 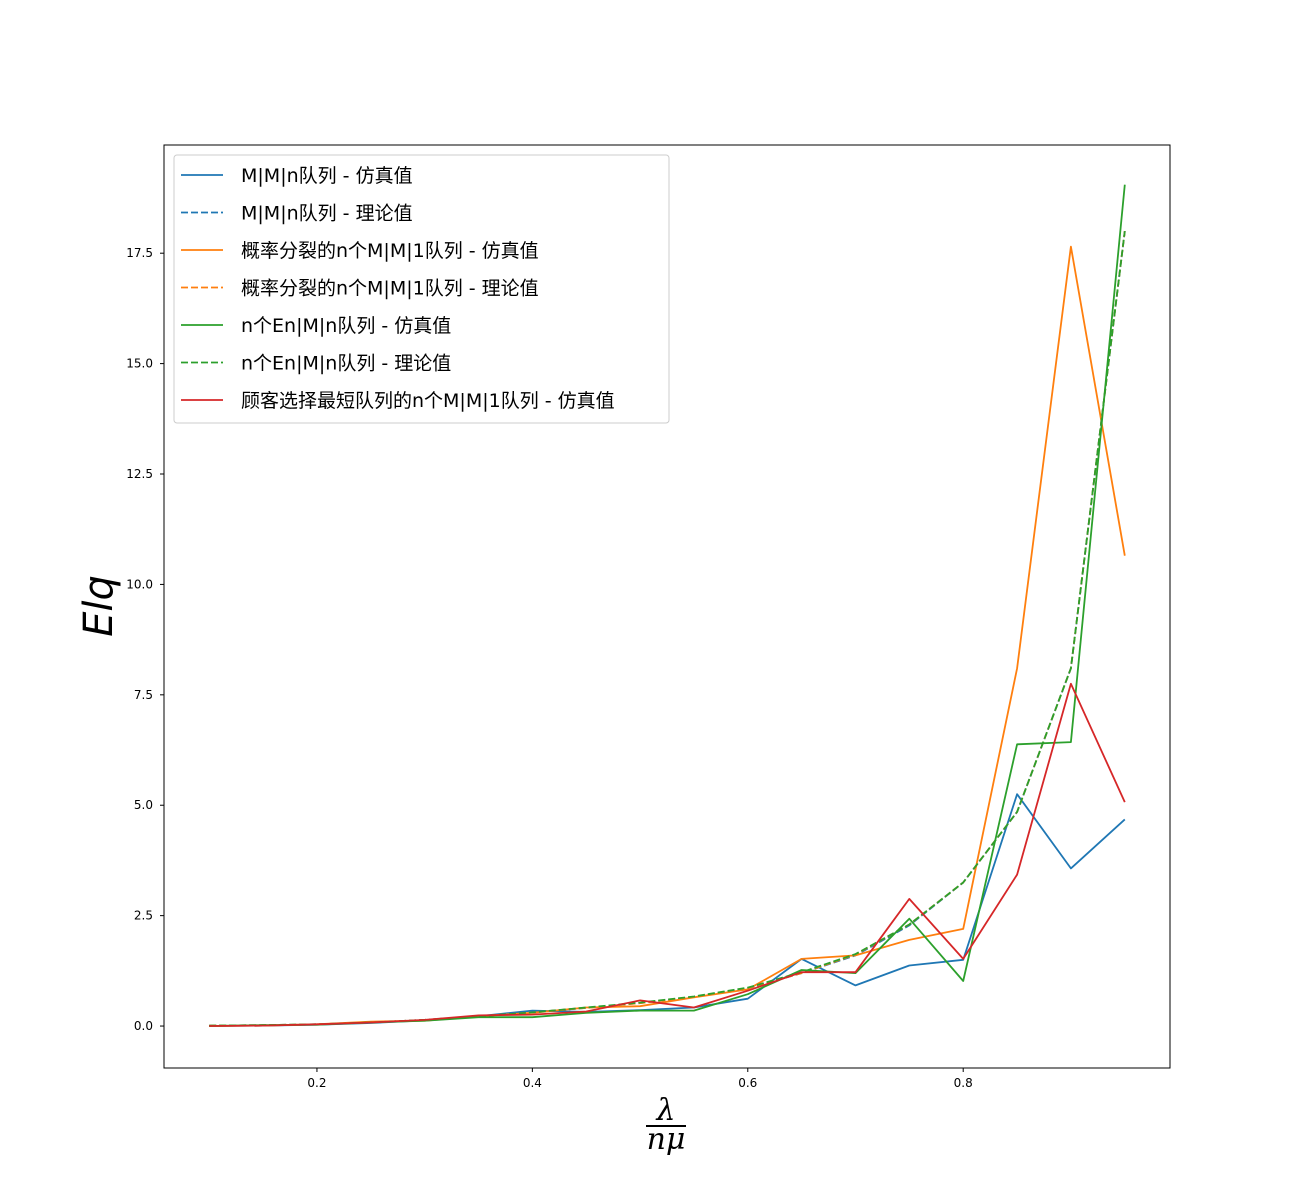 I want to click on legend-label-6: n个En|M|n队列 - 理论值, so click(x=346, y=364).